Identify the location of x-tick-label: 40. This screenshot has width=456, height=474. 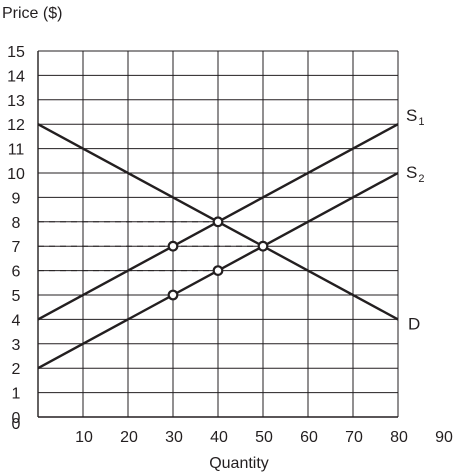
(219, 437).